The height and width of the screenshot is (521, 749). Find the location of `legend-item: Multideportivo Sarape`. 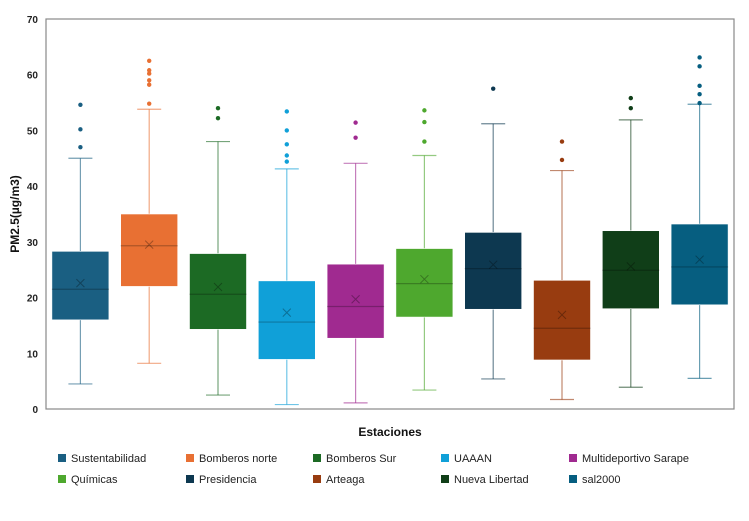

legend-item: Multideportivo Sarape is located at coordinates (629, 459).